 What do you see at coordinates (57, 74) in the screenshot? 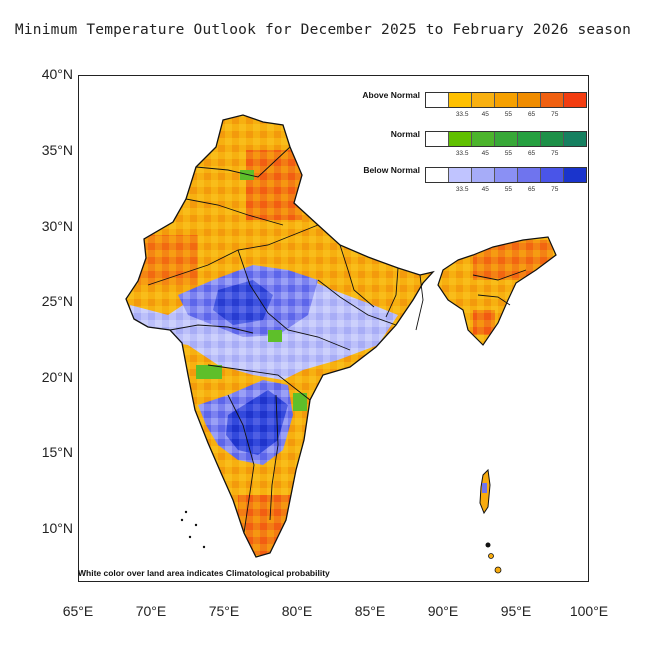
I see `y-tick-label: 40°N` at bounding box center [57, 74].